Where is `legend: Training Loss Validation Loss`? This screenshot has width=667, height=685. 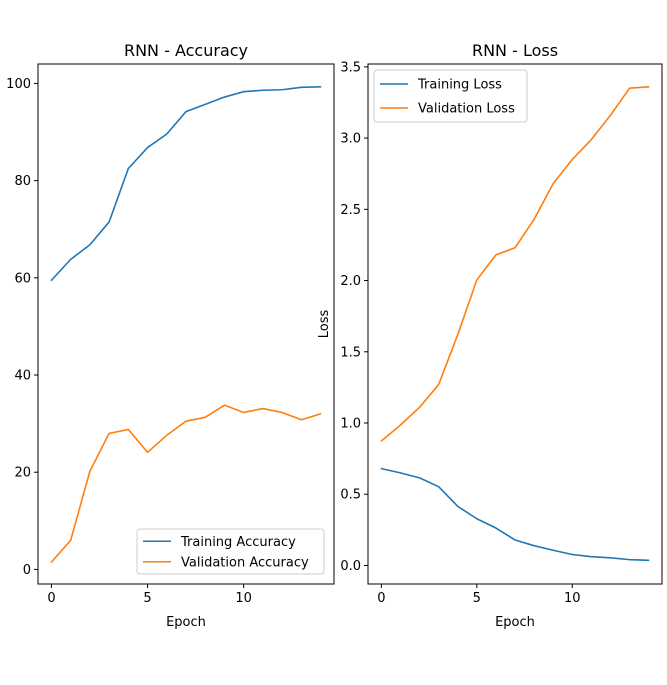
legend: Training Loss Validation Loss is located at coordinates (450, 96).